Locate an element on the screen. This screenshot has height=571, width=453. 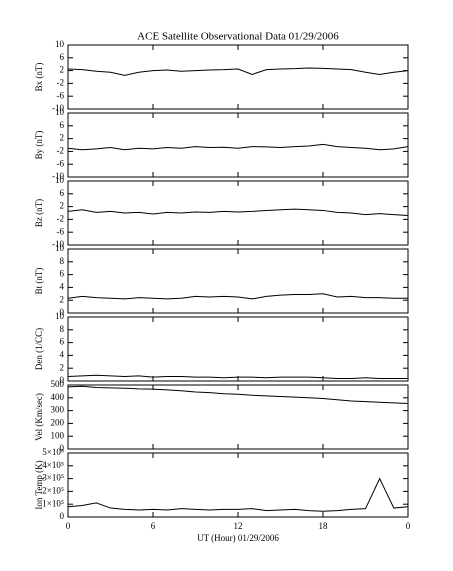
y-axis-label: Den (1/CC) is located at coordinates (39, 349).